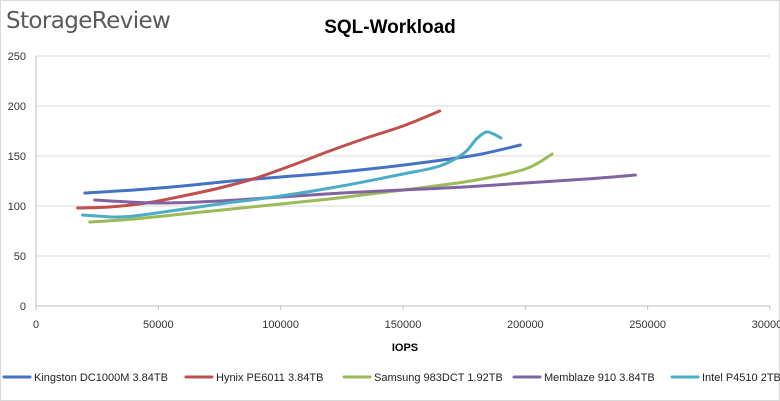 The height and width of the screenshot is (401, 780). Describe the element at coordinates (269, 378) in the screenshot. I see `legend-label: Hynix PE6011 3.84TB` at that location.